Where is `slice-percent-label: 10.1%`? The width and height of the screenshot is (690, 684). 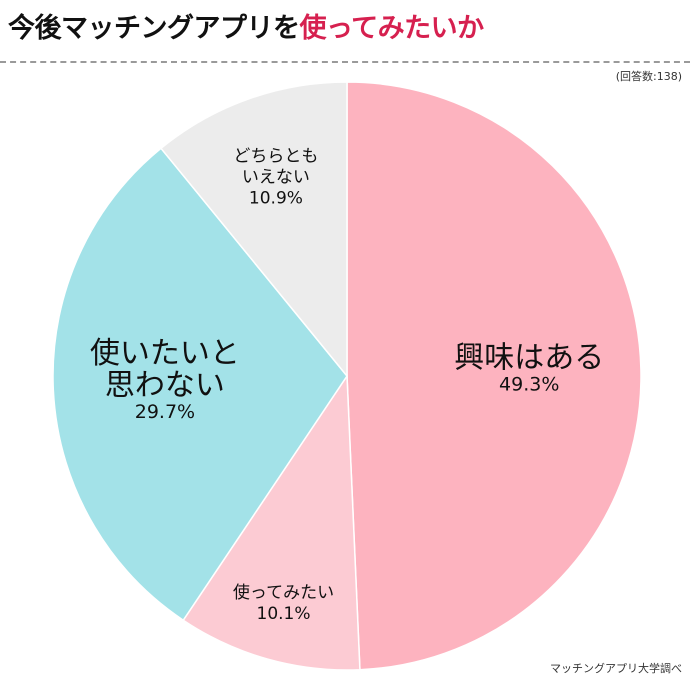
slice-percent-label: 10.1% is located at coordinates (284, 614).